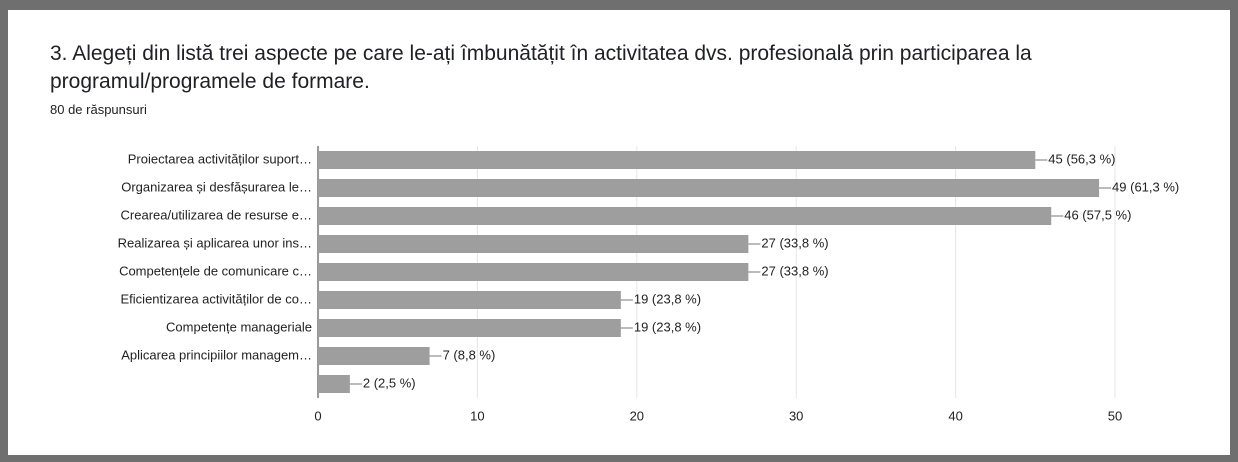  What do you see at coordinates (98, 109) in the screenshot?
I see `chart-subtitle: 80 de răspunsuri` at bounding box center [98, 109].